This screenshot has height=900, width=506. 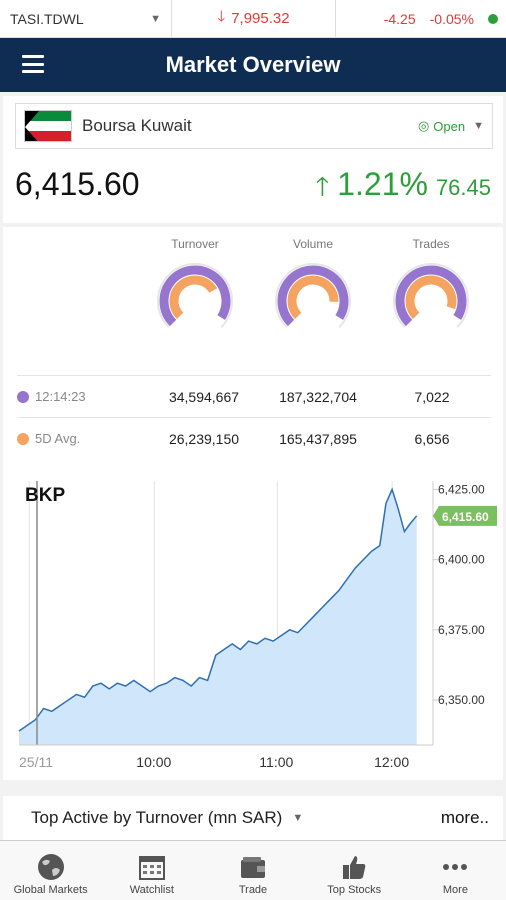 I want to click on top-active-section: Top Active by Turnover (mn SAR) ▼ more.., so click(x=253, y=818).